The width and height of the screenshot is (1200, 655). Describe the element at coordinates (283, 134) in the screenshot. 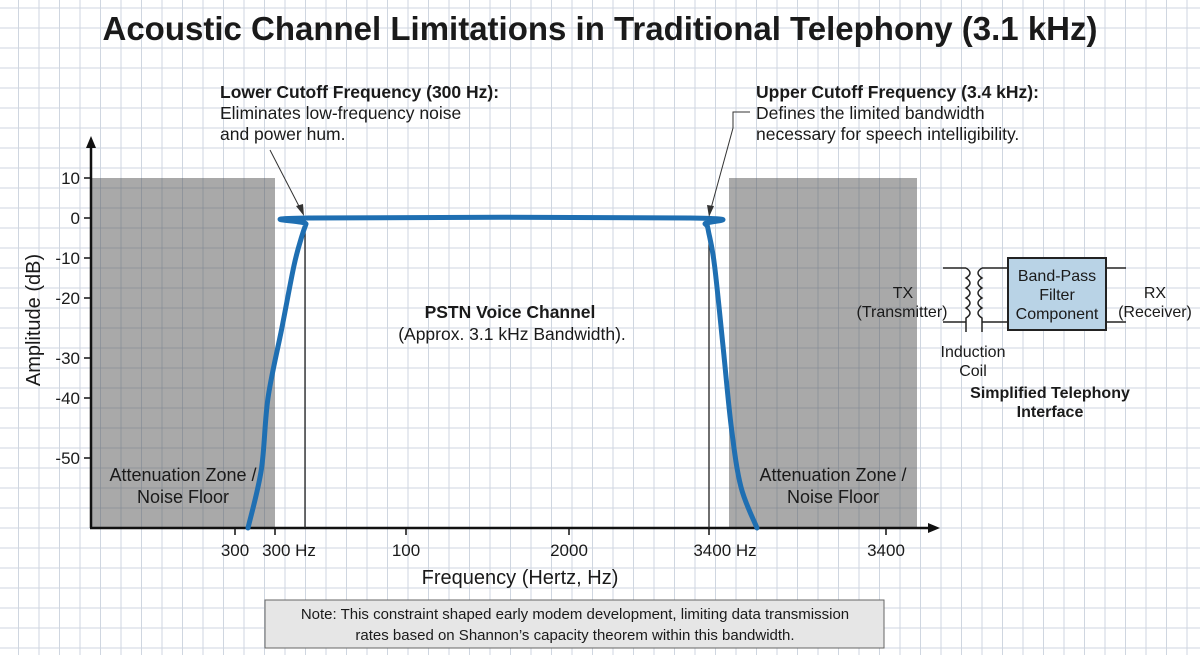

I see `lower-cutoff-line2: and power hum.` at that location.